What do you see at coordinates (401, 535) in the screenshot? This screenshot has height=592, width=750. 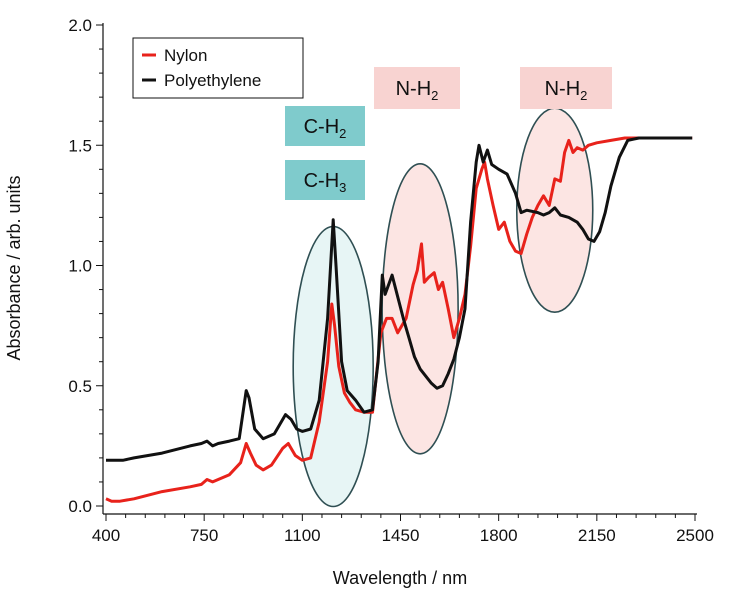 I see `x-tick-label: 1450` at bounding box center [401, 535].